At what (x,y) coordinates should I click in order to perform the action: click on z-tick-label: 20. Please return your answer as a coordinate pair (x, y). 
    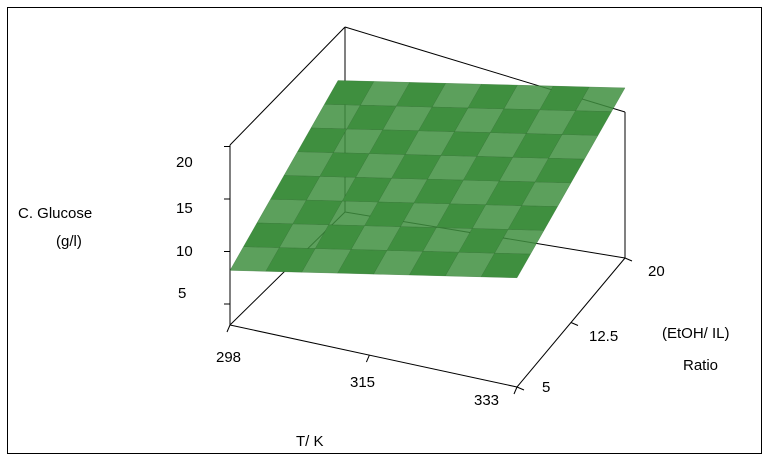
    Looking at the image, I should click on (184, 162).